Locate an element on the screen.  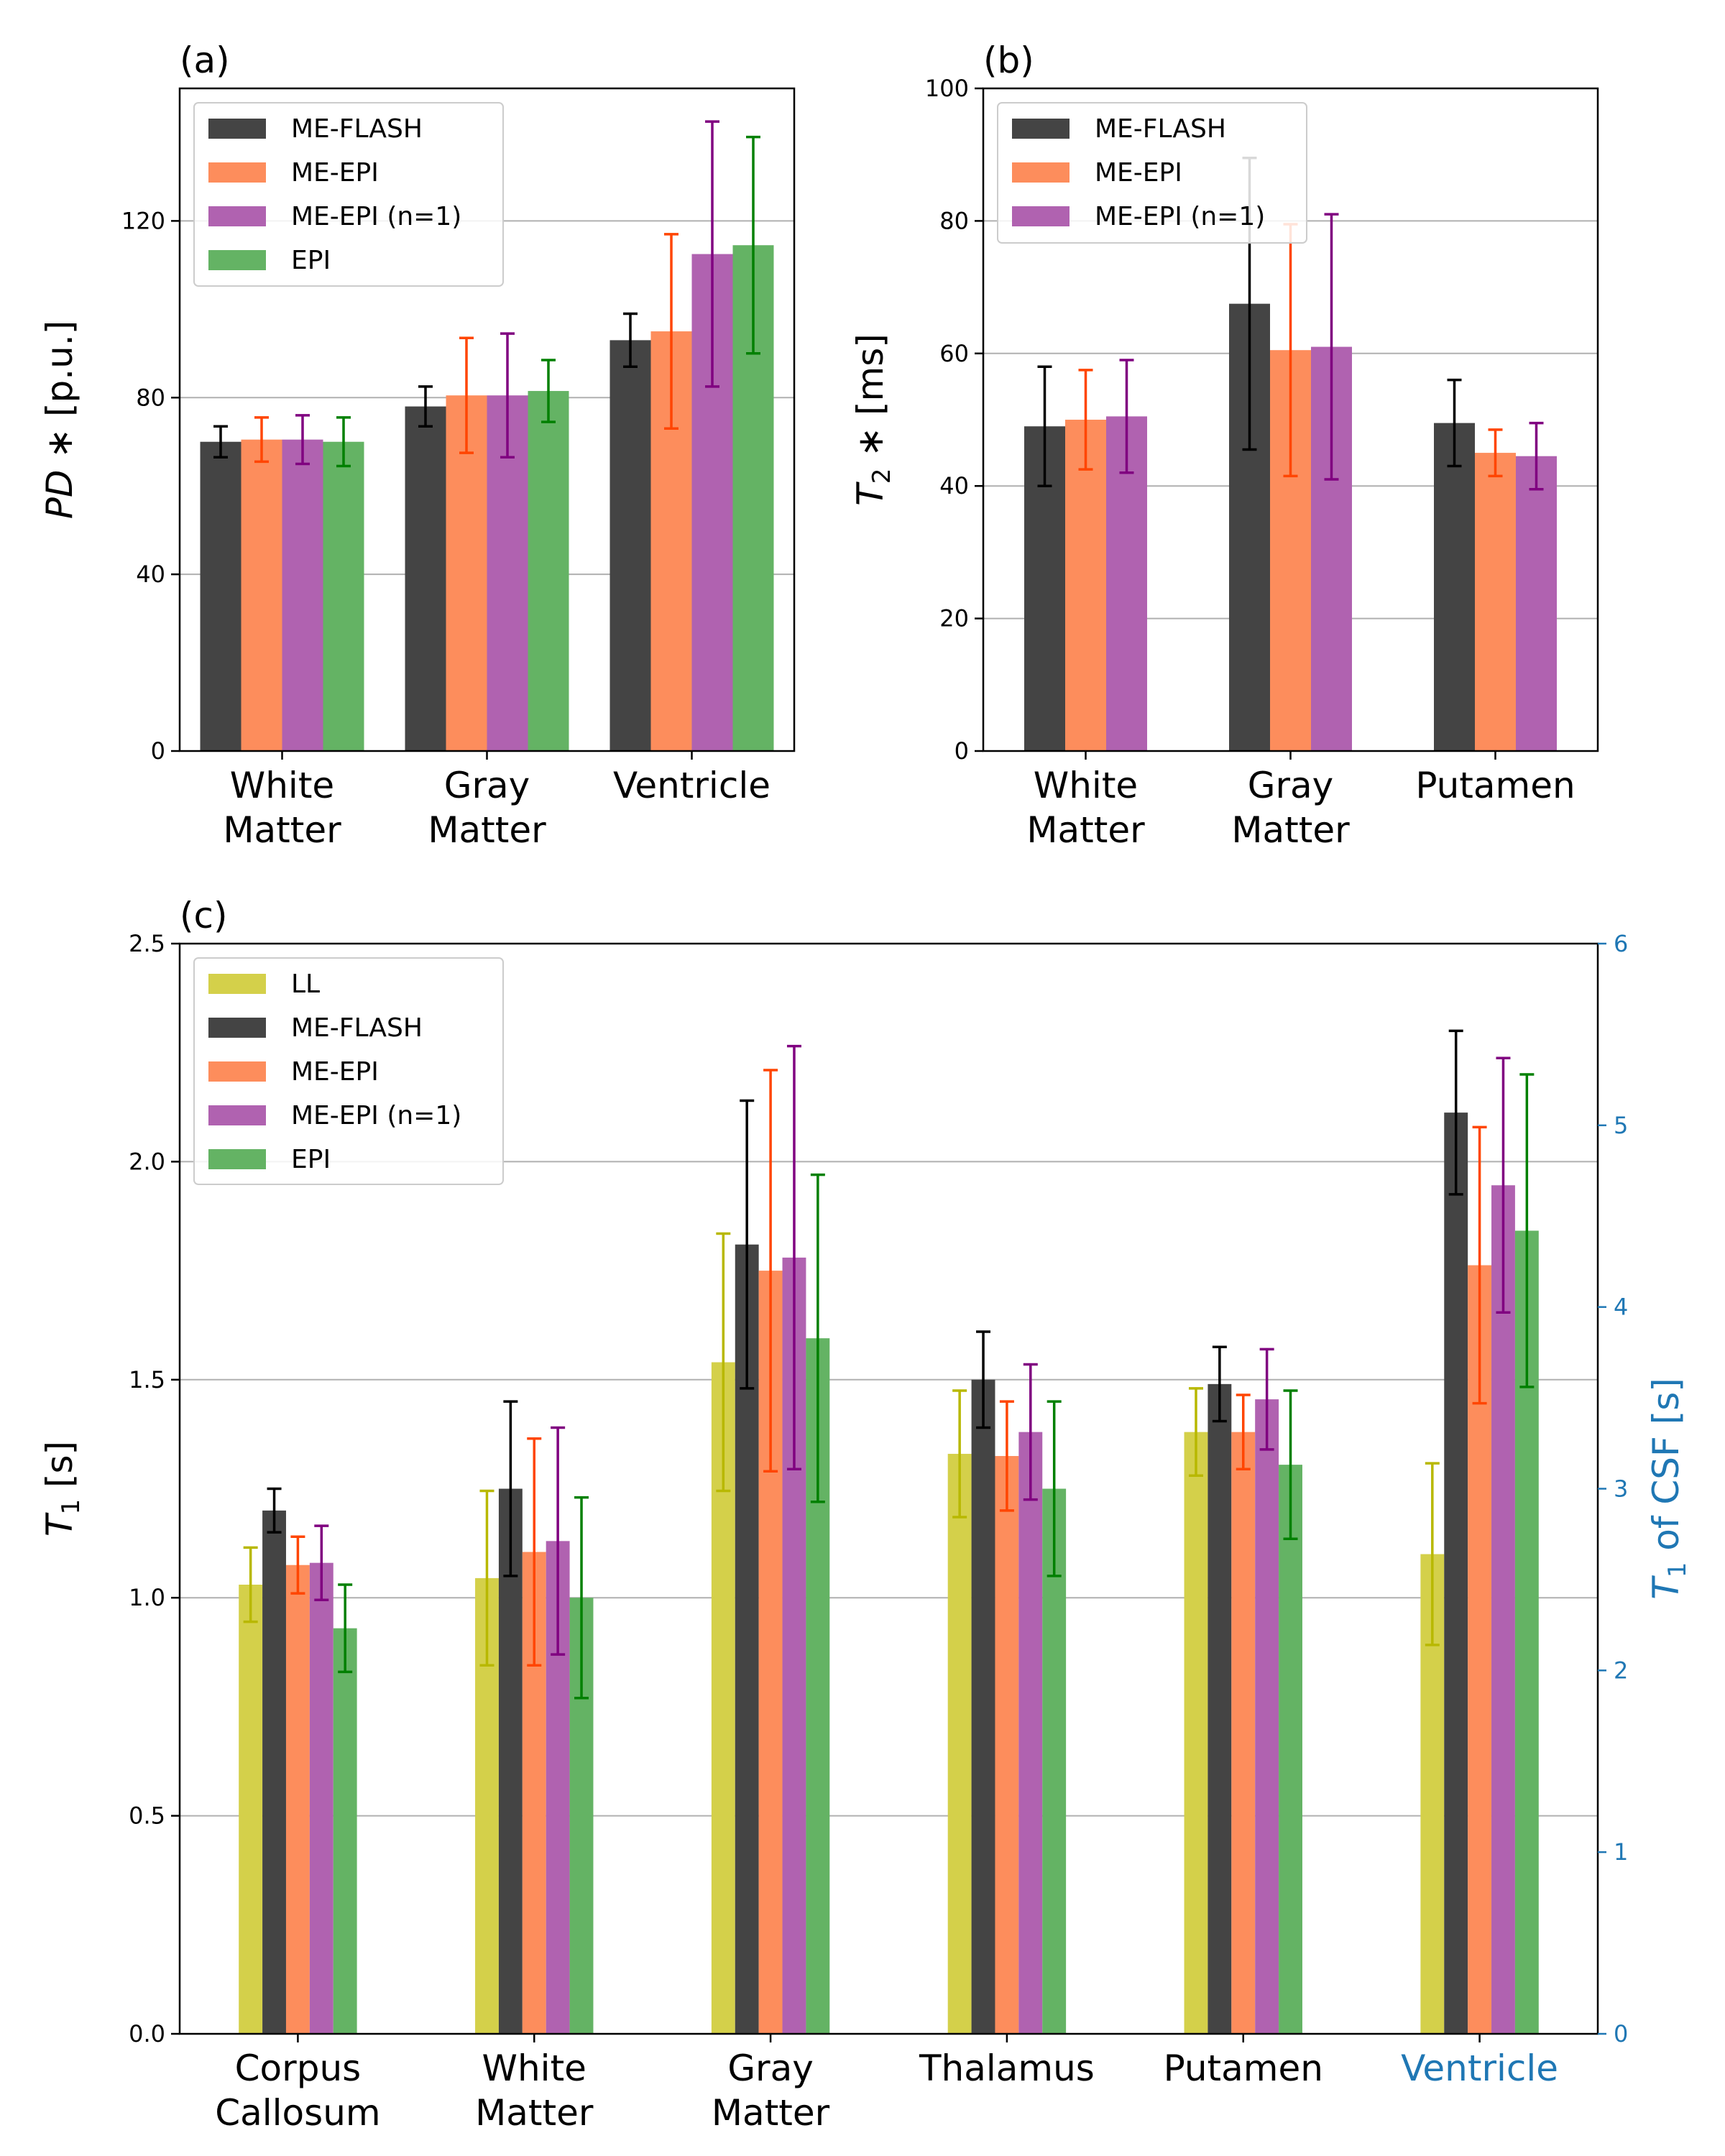
y2-tick-label: 1 is located at coordinates (1621, 1852).